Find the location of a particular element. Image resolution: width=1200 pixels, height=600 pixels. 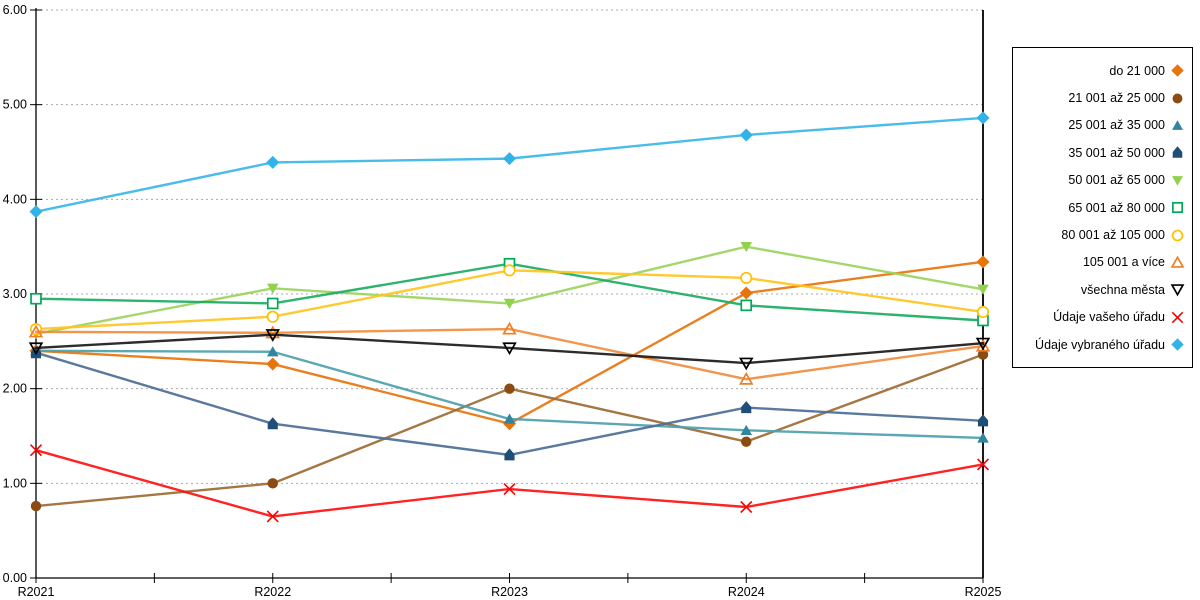

series-údaje-vašeho-úřadu is located at coordinates (509, 483).